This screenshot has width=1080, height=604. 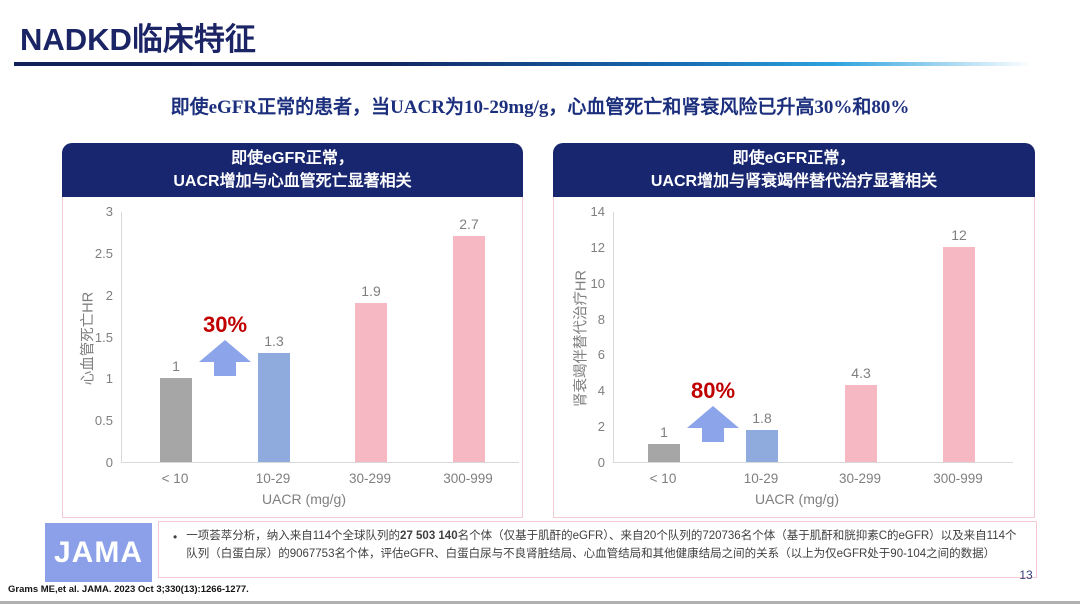 What do you see at coordinates (138, 39) in the screenshot?
I see `page-title: NADKD临床特征` at bounding box center [138, 39].